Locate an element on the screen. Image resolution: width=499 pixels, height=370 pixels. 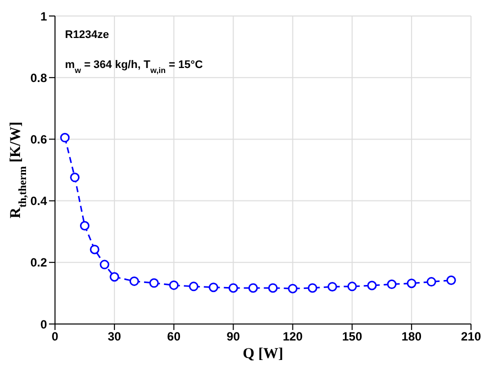
x-tick-label: 30 is located at coordinates (115, 337).